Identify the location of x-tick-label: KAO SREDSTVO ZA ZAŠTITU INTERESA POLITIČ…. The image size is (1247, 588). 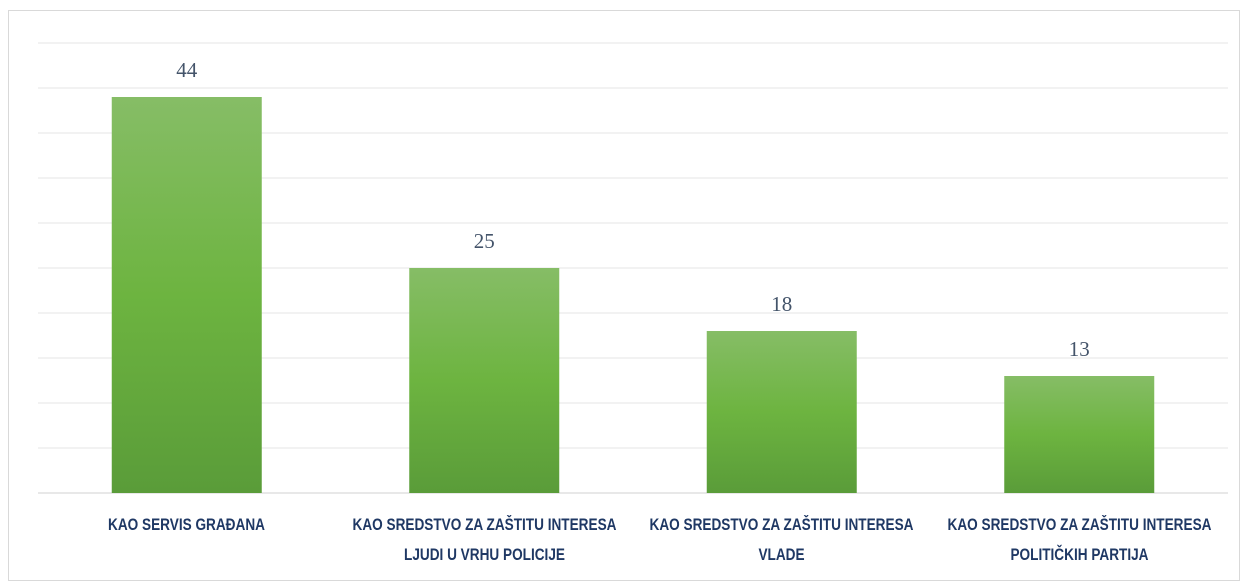
(1079, 539).